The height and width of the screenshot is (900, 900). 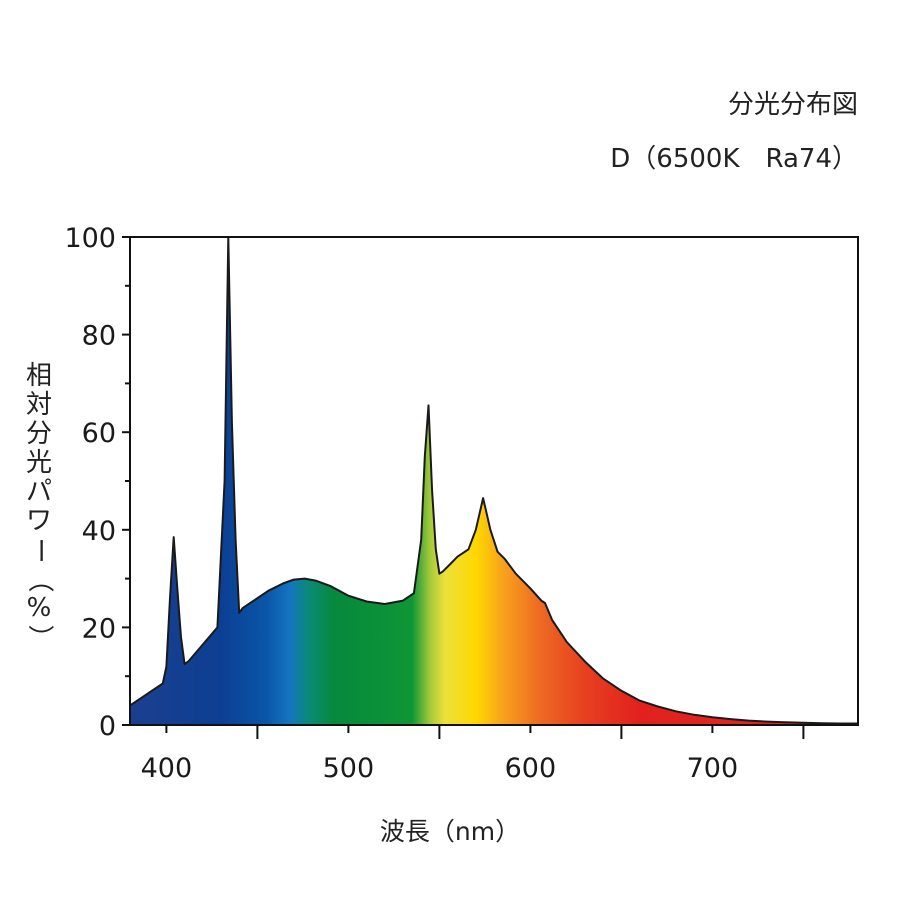 I want to click on chart-subtitle: D（6500K Ra74）, so click(x=734, y=159).